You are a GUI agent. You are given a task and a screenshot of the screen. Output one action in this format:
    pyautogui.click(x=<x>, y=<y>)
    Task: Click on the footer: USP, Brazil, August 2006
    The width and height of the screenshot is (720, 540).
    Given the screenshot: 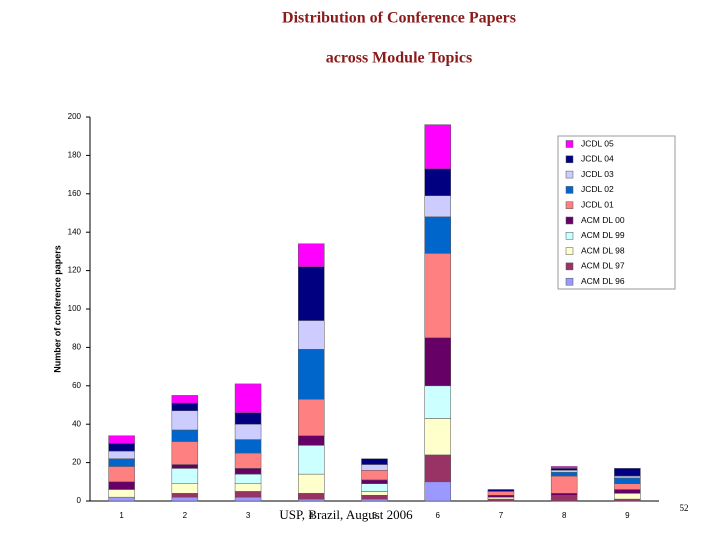 What is the action you would take?
    pyautogui.click(x=346, y=514)
    